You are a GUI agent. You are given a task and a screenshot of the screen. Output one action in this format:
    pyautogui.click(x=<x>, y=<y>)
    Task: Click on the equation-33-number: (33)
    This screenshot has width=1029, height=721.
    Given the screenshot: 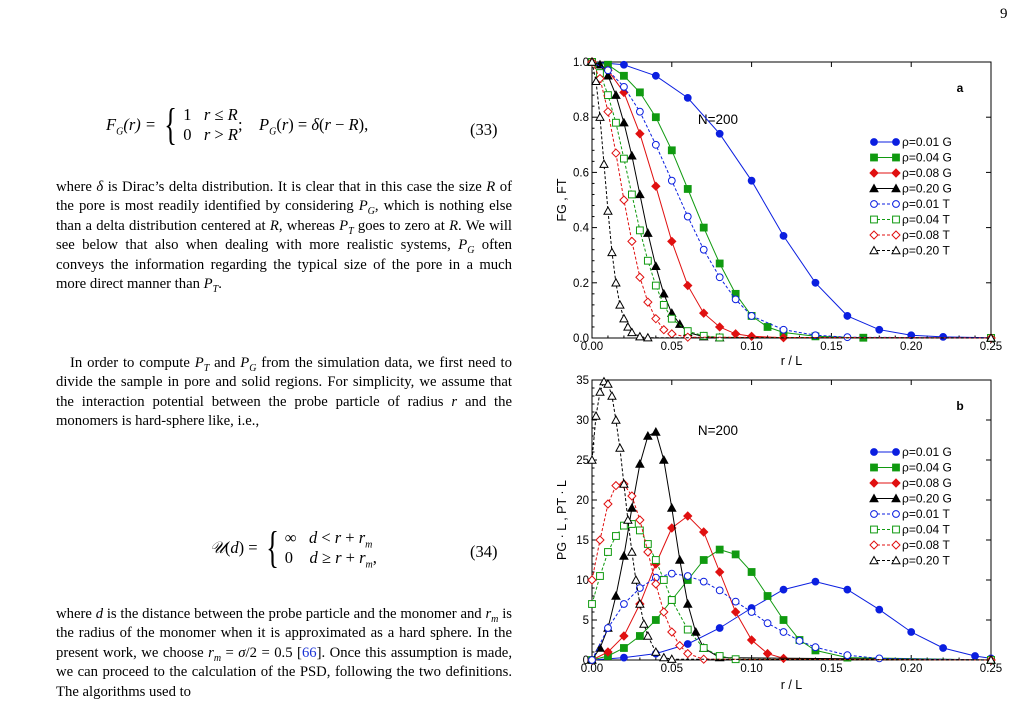 What is the action you would take?
    pyautogui.click(x=484, y=129)
    